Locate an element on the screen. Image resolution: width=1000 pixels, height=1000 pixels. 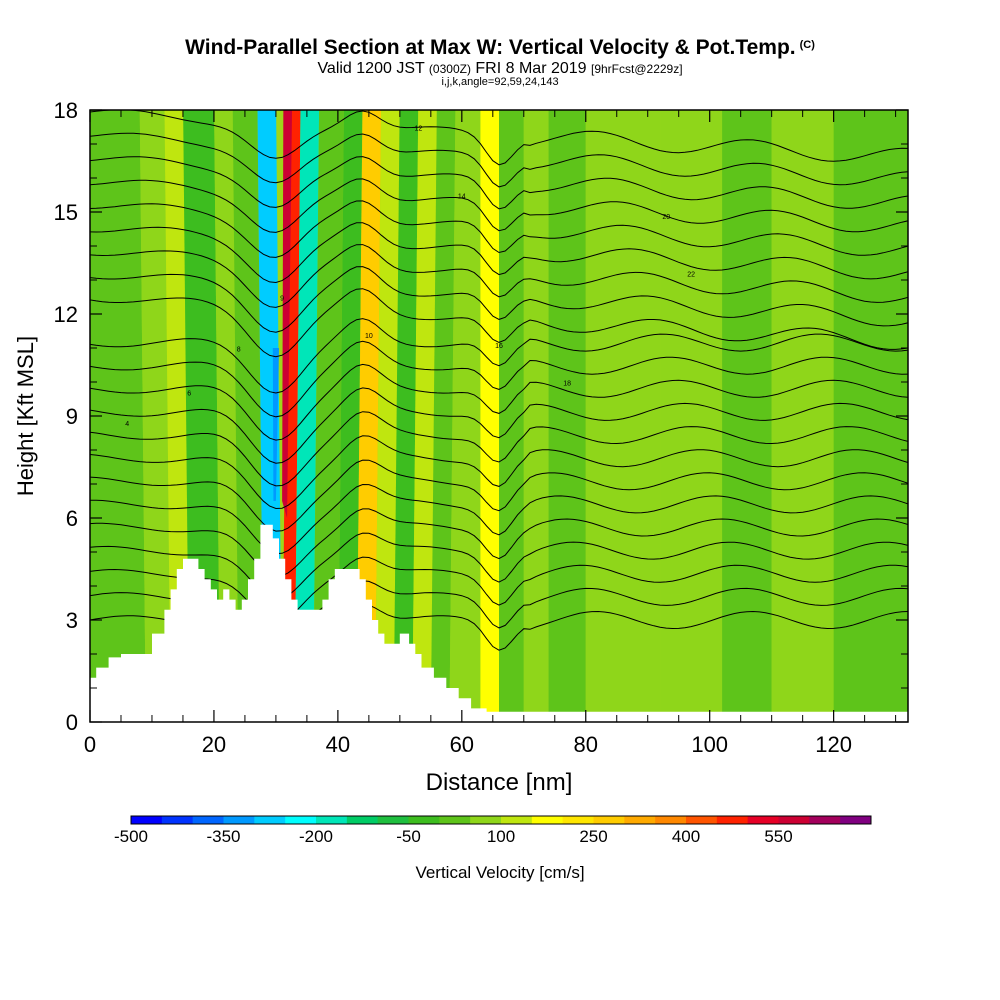
isentrope-label: 22 is located at coordinates (691, 275).